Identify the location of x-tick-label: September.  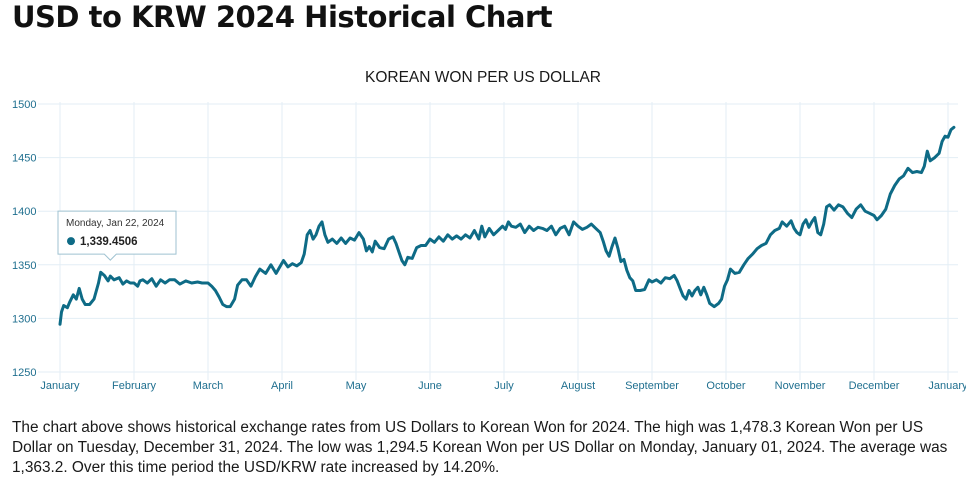
(652, 386).